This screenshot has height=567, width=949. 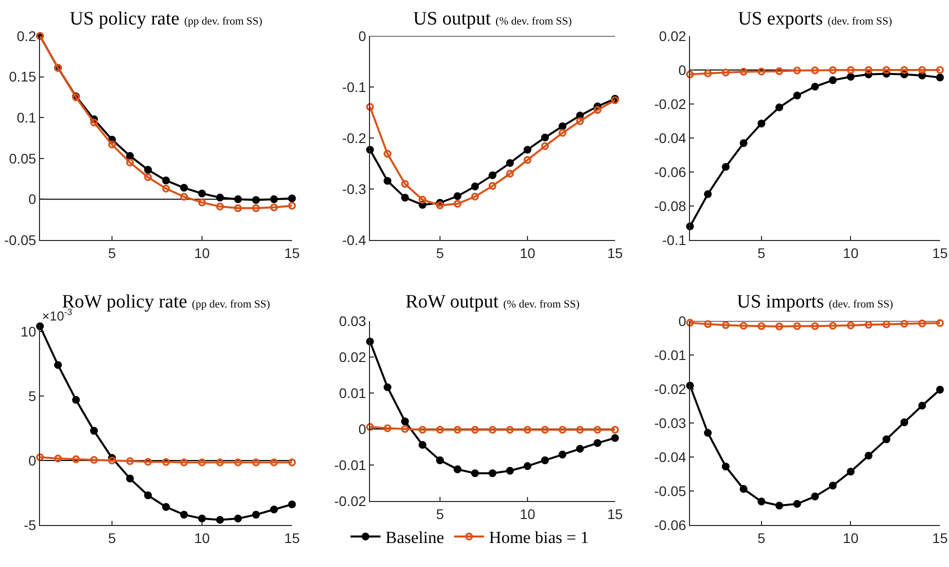 I want to click on chart-title: US imports, so click(x=780, y=302).